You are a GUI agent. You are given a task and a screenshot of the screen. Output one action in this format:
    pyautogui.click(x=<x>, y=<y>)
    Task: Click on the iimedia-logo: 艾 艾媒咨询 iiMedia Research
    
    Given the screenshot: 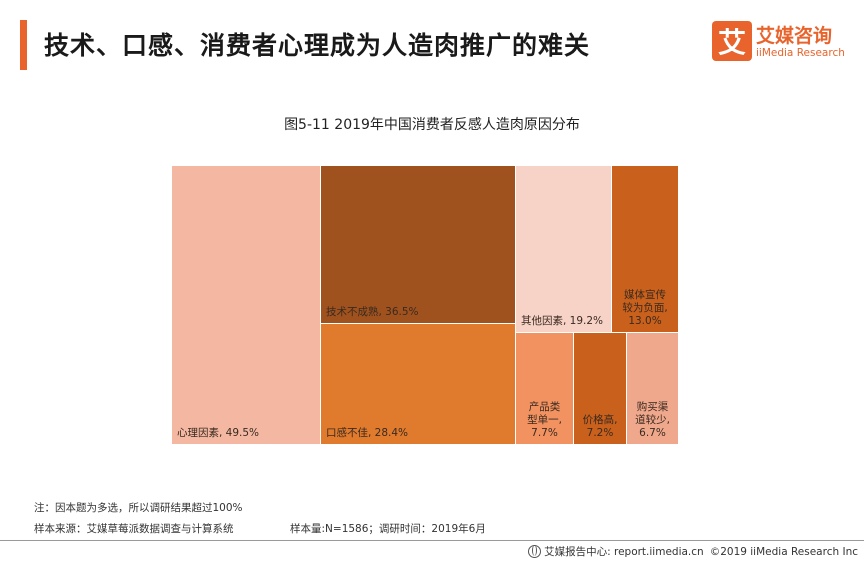 What is the action you would take?
    pyautogui.click(x=782, y=44)
    